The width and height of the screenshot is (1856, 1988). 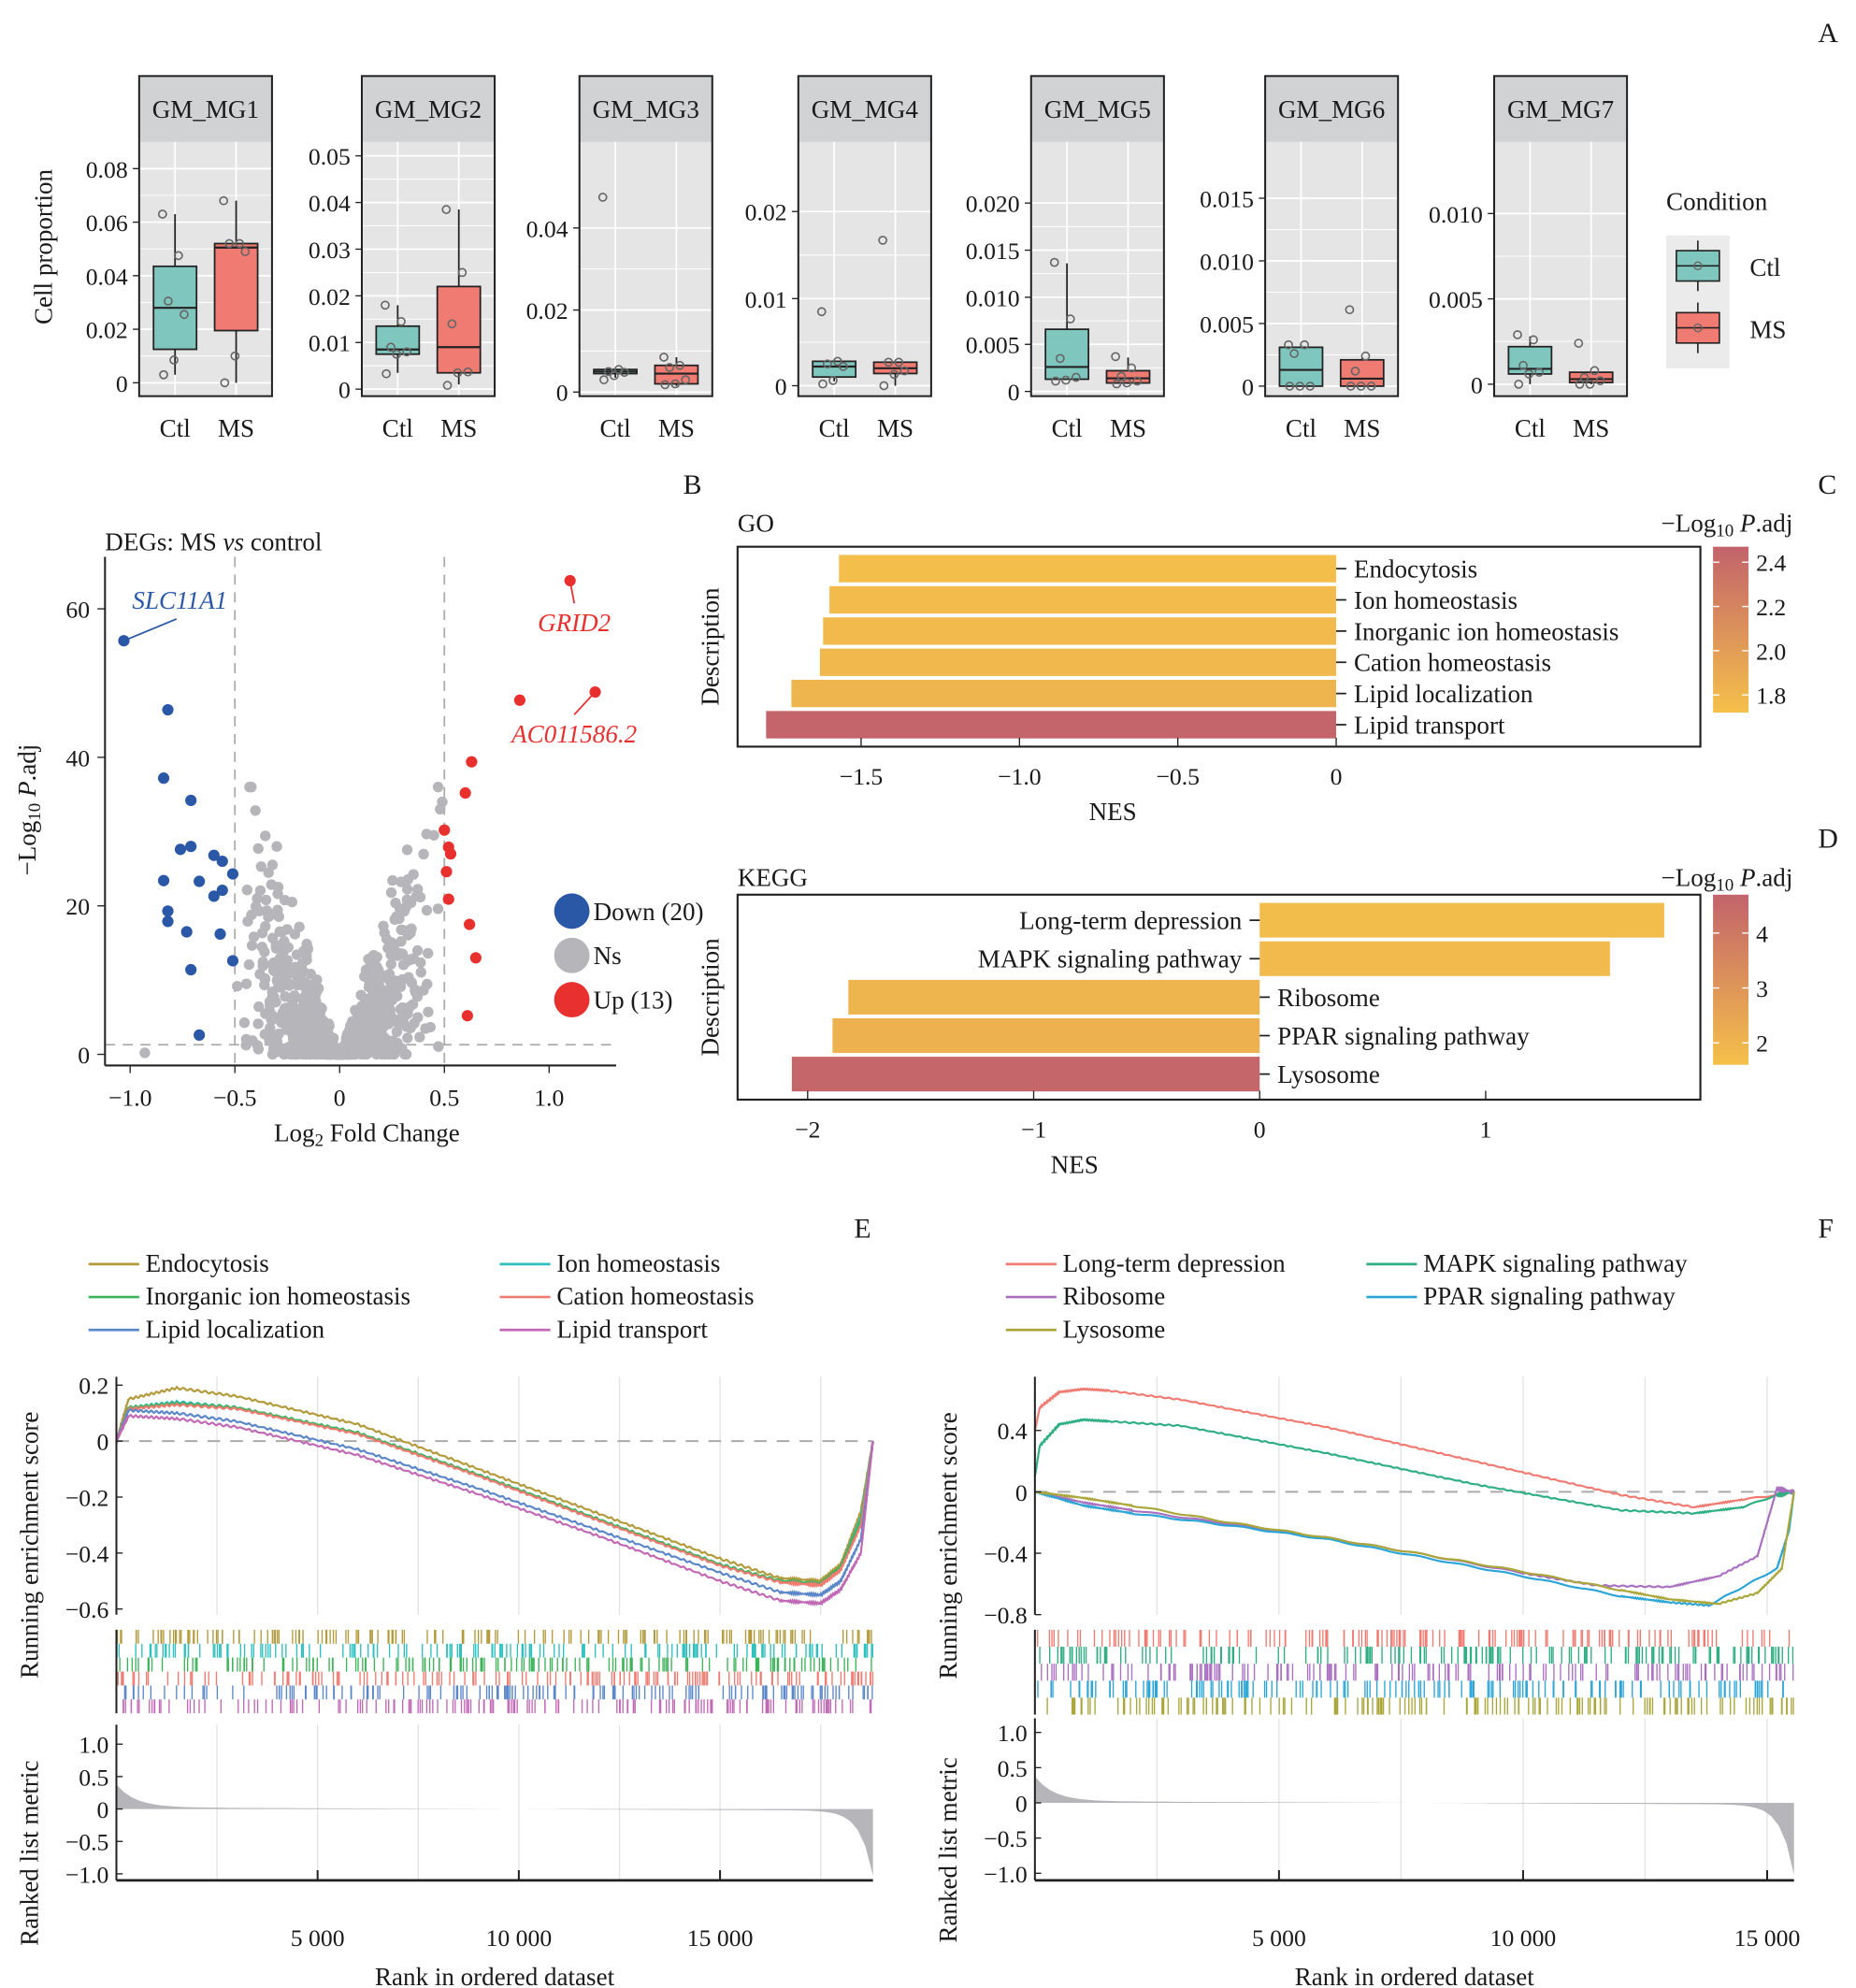 I want to click on colorbar-title: −Log10 P.adj, so click(x=1726, y=524).